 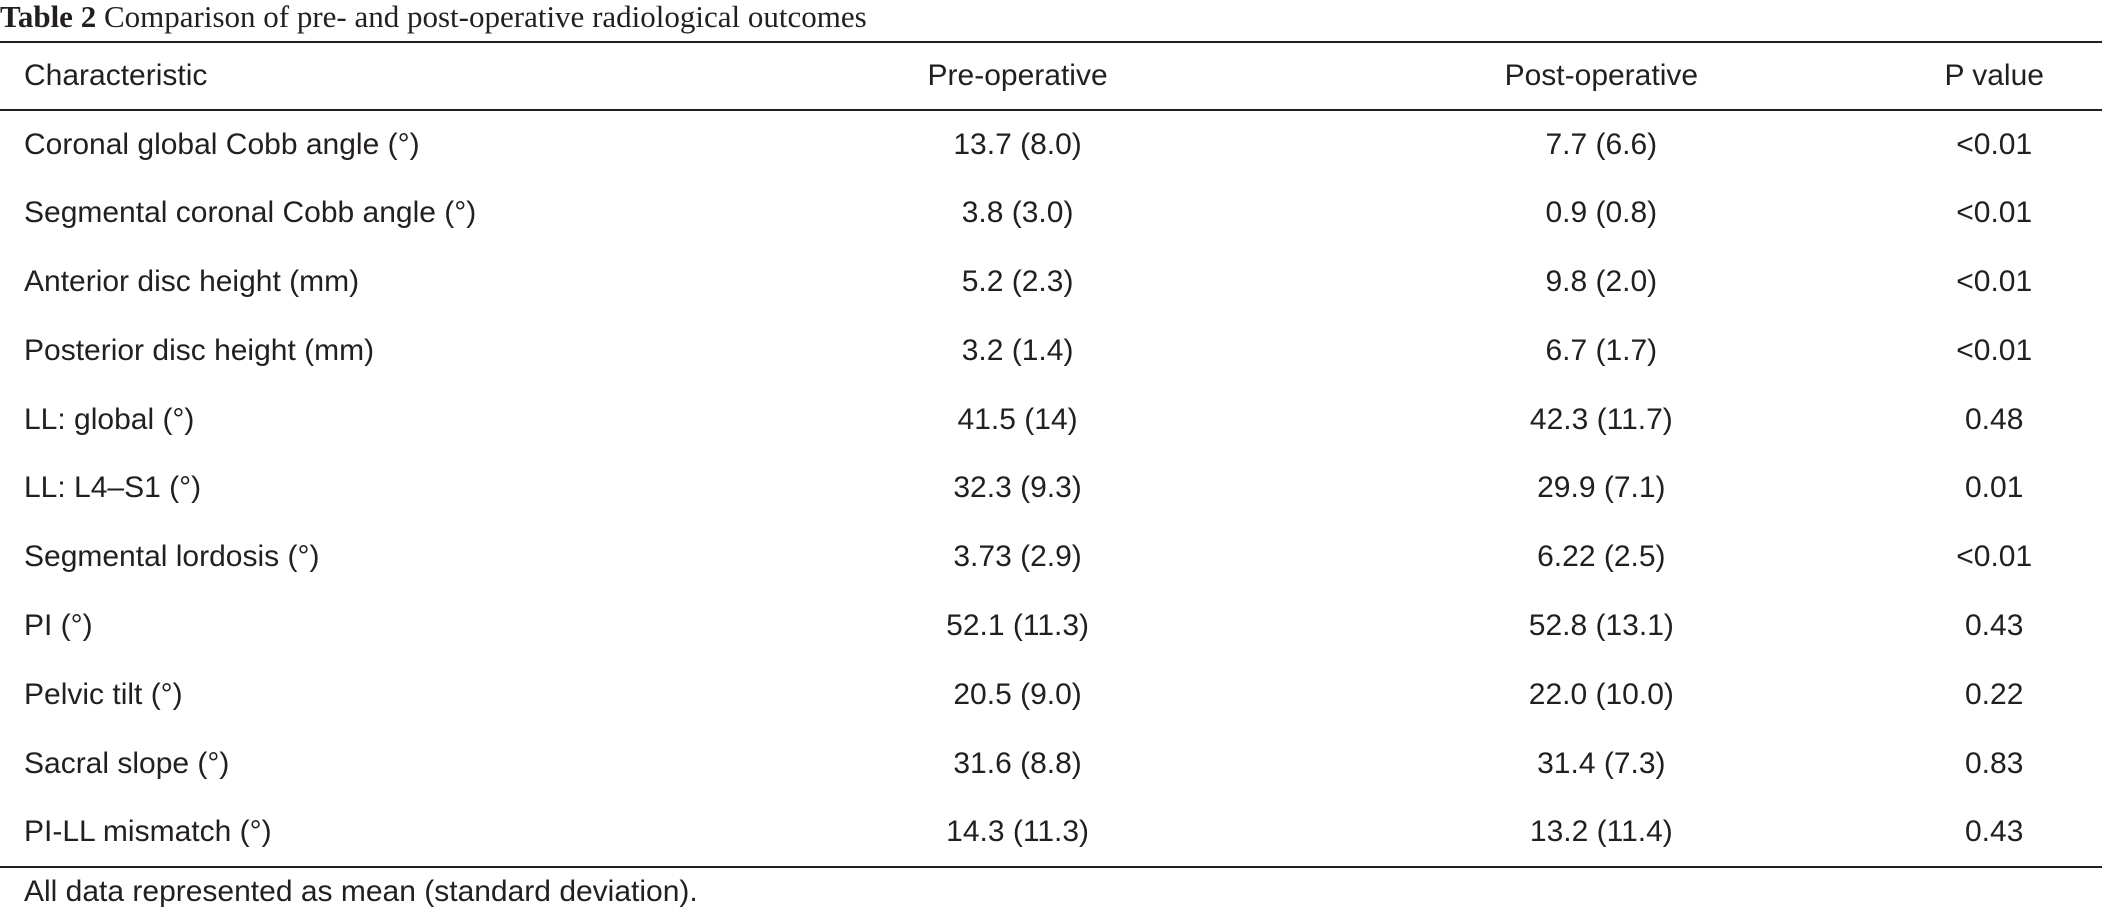 I want to click on cell-pre-operative: 5.2 (2.3), so click(x=1017, y=281).